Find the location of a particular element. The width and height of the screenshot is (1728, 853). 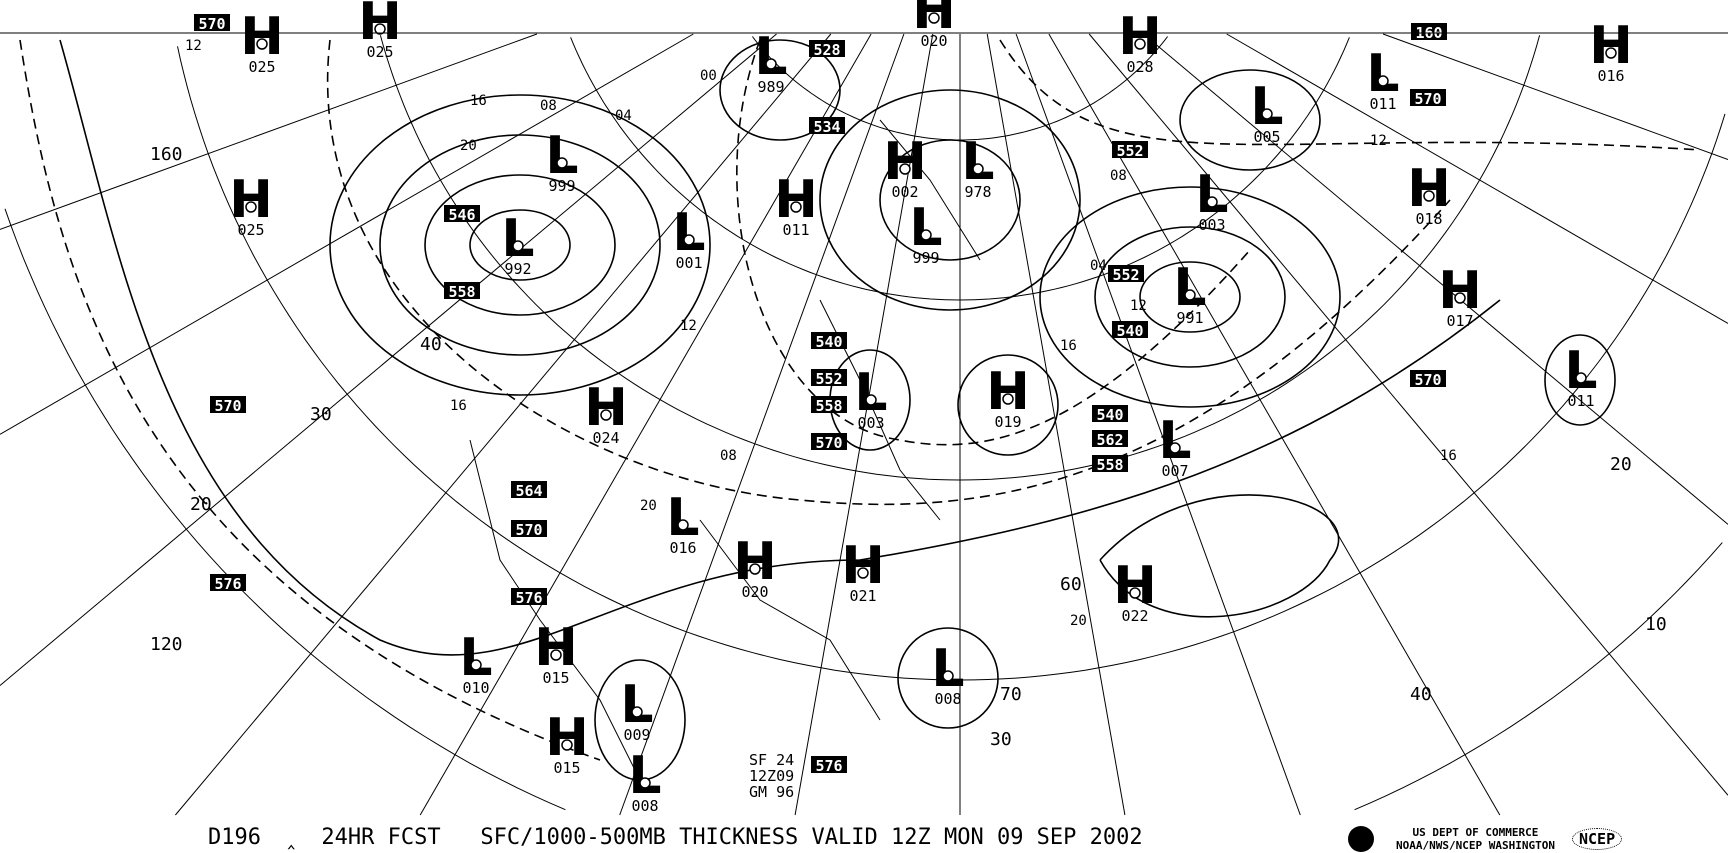

pressure-value: 001 is located at coordinates (688, 263).